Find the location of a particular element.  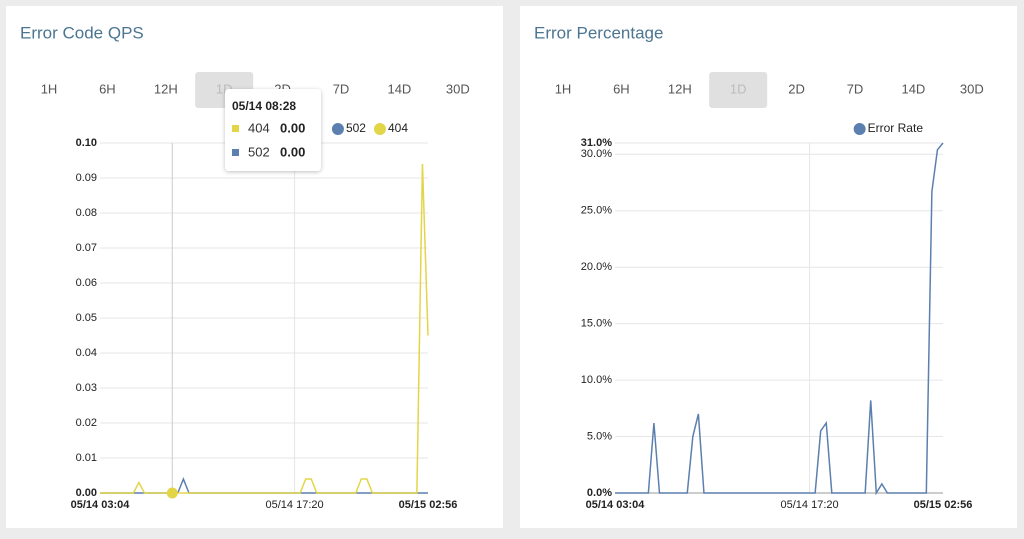

y-tick-label: 0.02 is located at coordinates (86, 423).